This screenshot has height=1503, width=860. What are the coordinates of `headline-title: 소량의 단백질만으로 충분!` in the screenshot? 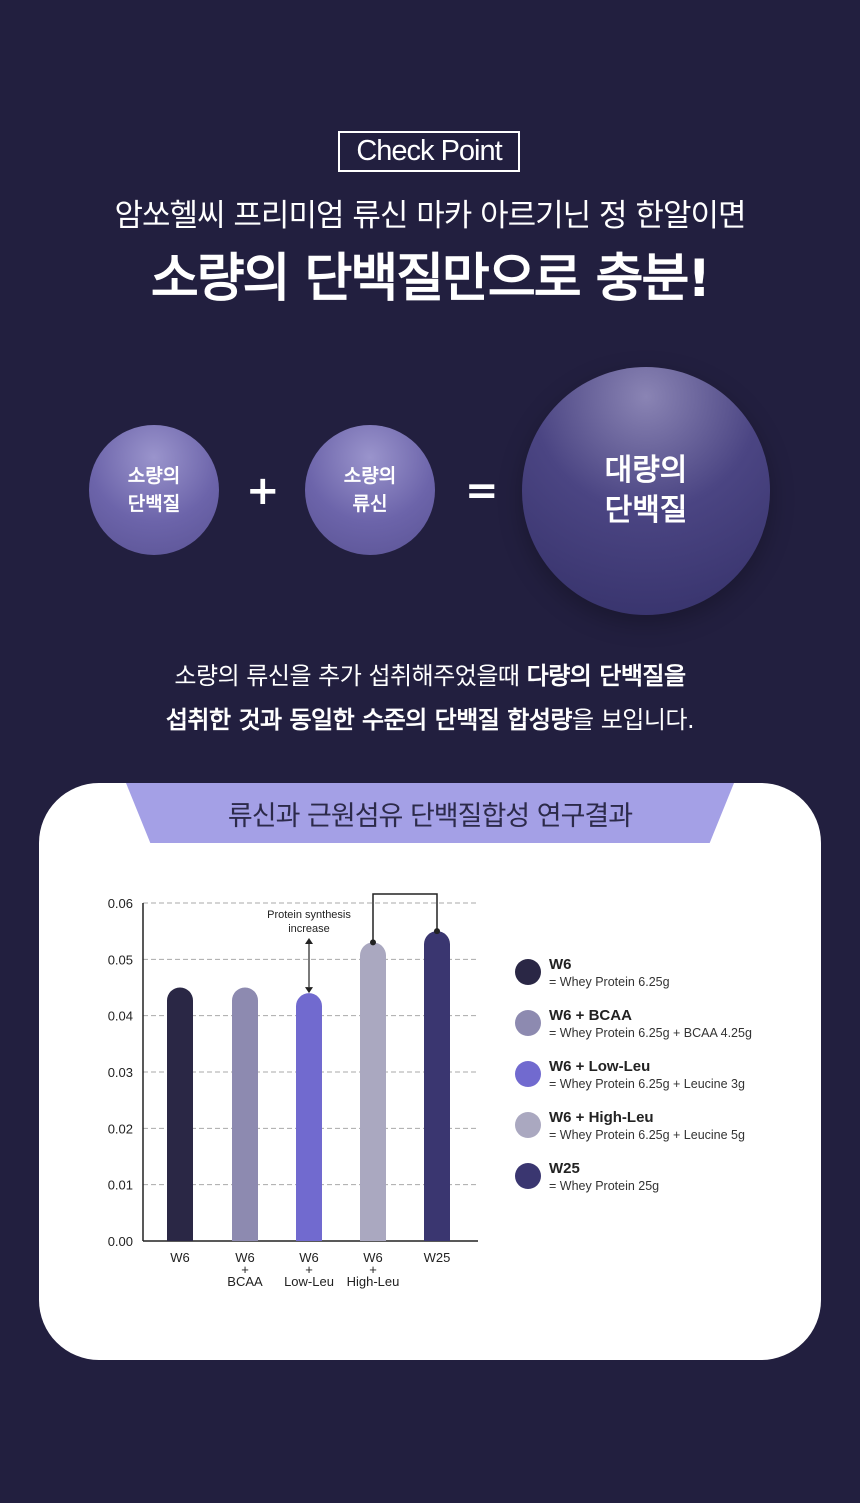 It's located at (430, 279).